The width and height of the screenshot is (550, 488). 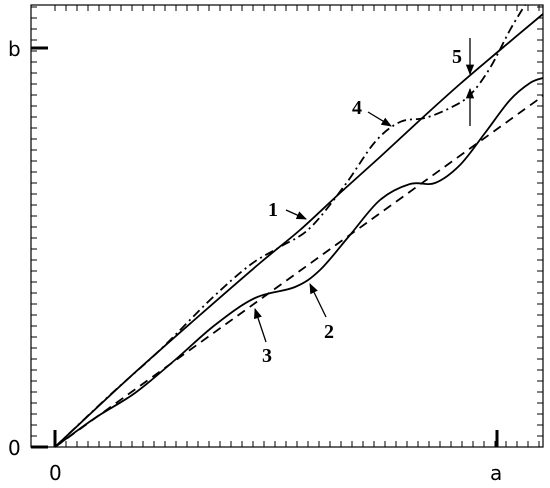 What do you see at coordinates (357, 108) in the screenshot?
I see `curve-label: 4` at bounding box center [357, 108].